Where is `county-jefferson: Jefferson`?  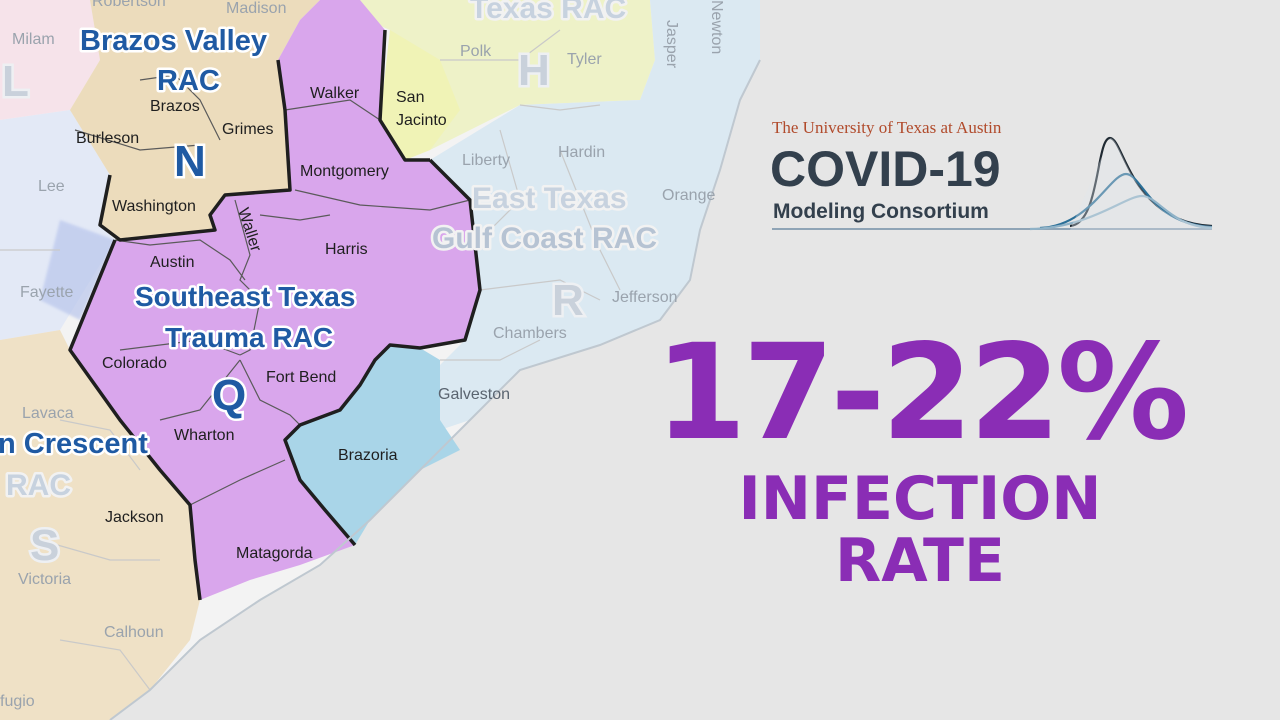 county-jefferson: Jefferson is located at coordinates (645, 297).